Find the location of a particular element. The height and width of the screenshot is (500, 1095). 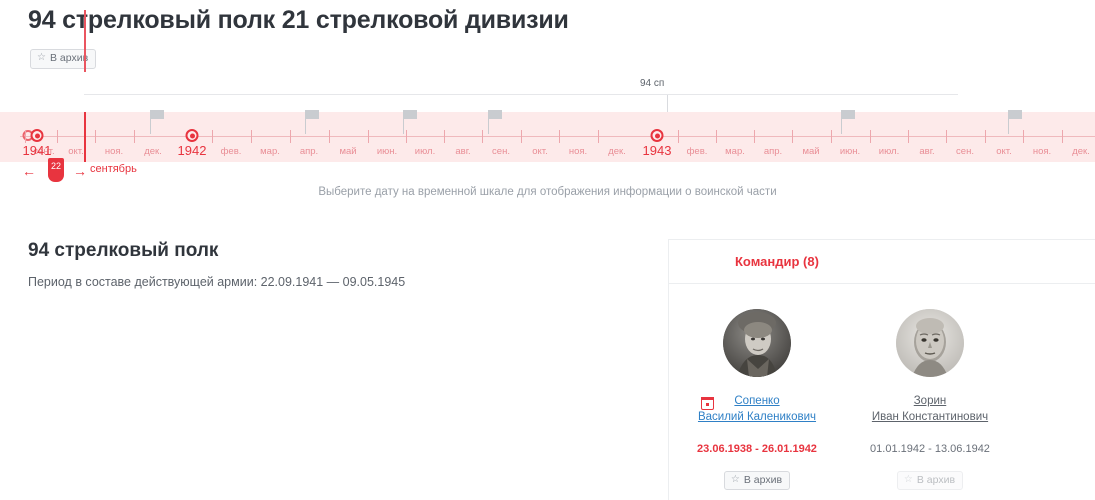

commander-given-name: Василий Каленикович is located at coordinates (757, 417).